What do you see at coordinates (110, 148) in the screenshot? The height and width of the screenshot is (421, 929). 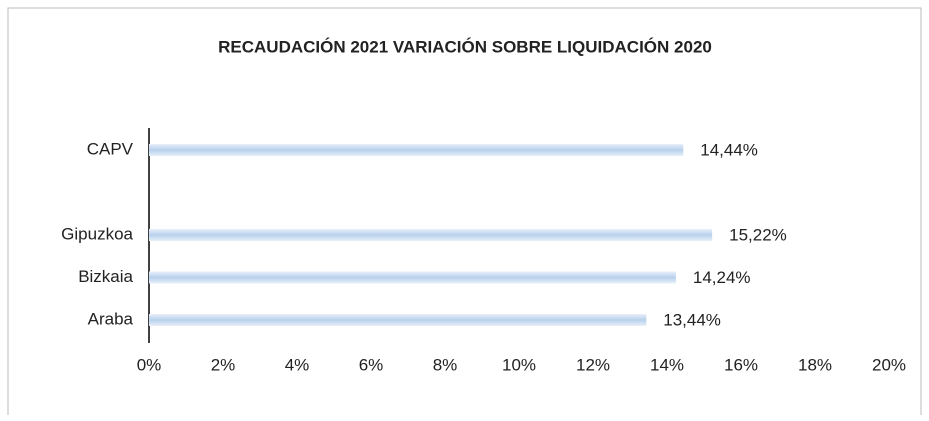 I see `y-tick-label: CAPV` at bounding box center [110, 148].